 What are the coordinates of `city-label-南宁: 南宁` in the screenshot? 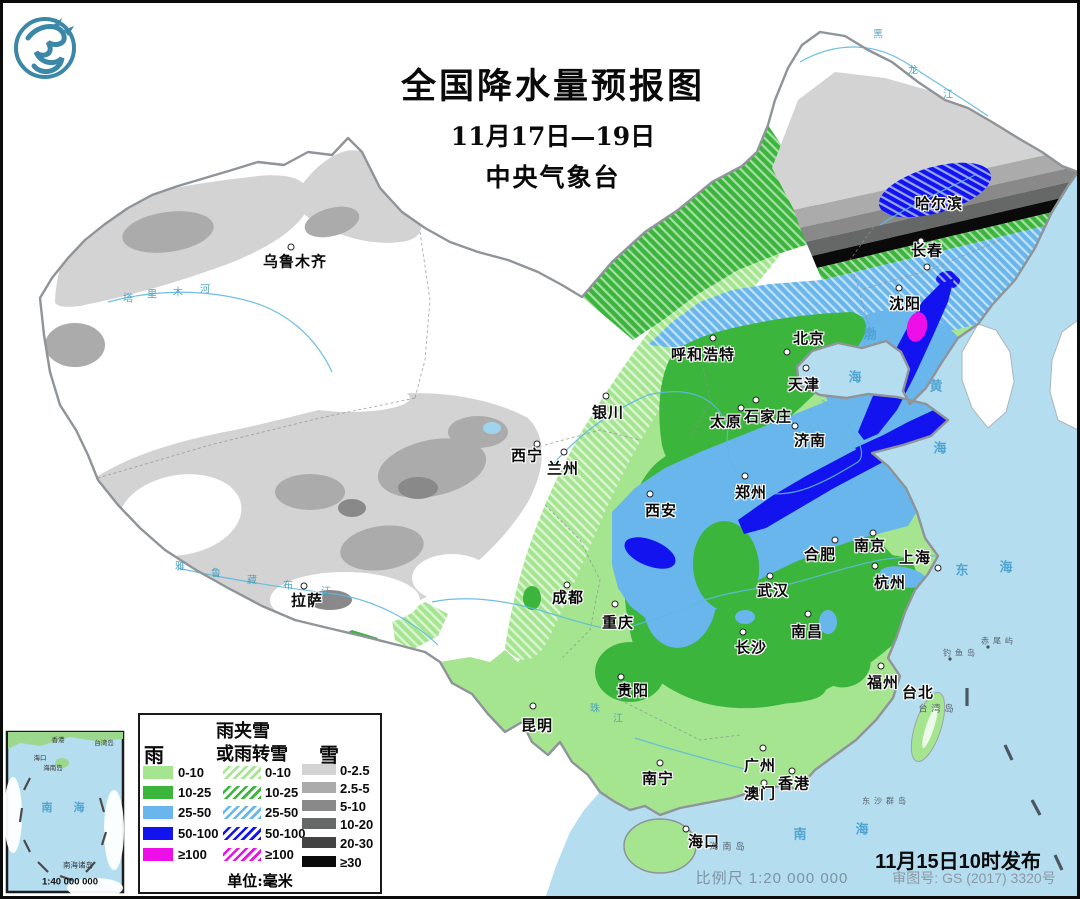 It's located at (658, 779).